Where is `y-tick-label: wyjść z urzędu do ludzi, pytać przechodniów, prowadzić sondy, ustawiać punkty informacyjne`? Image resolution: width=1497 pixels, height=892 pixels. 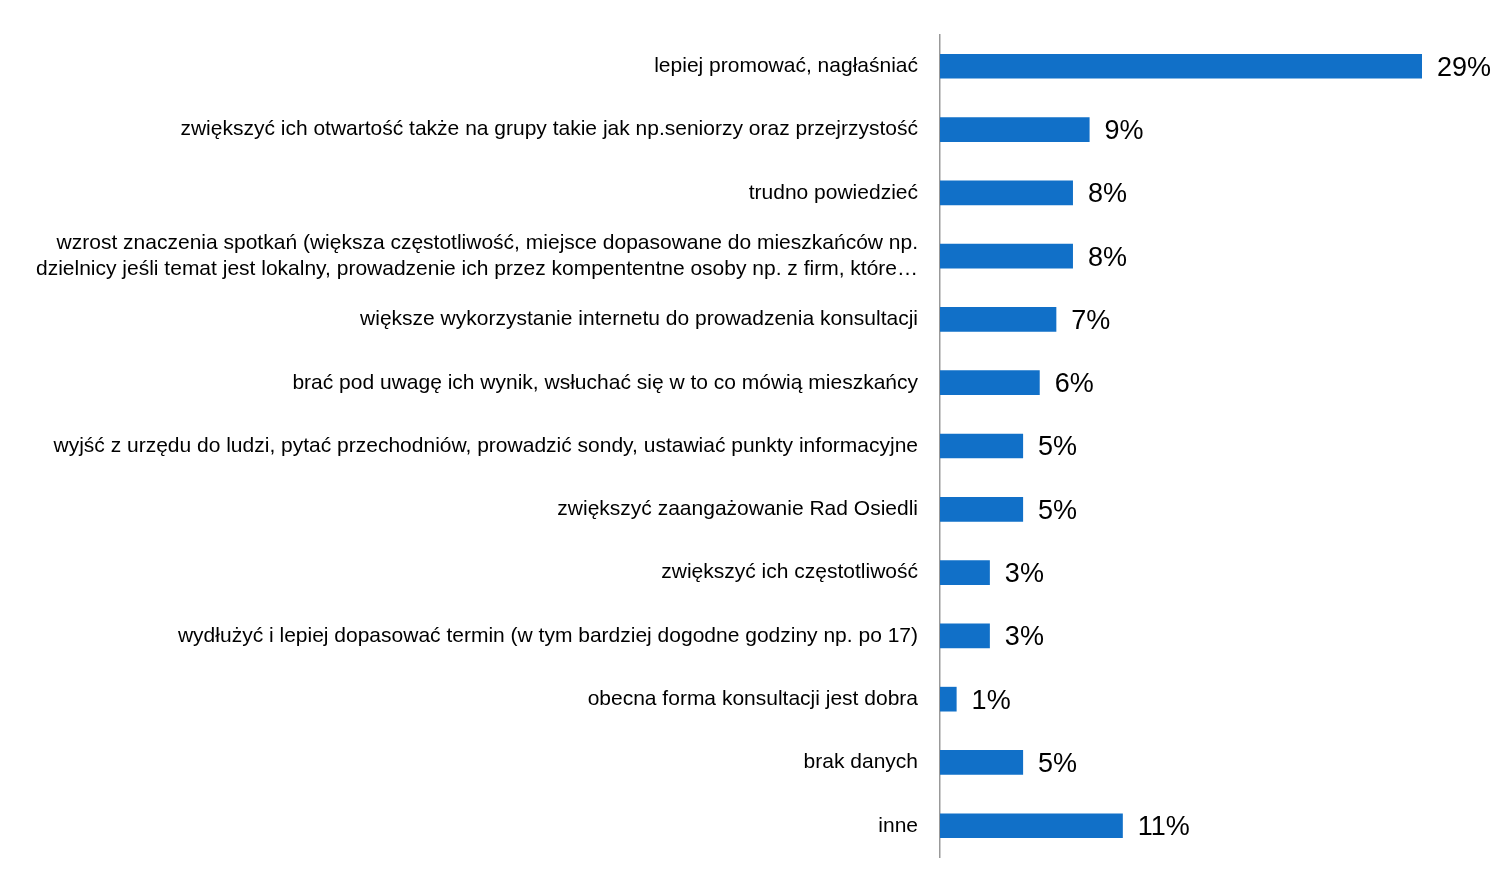
y-tick-label: wyjść z urzędu do ludzi, pytać przechodniów, prowadzić sondy, ustawiać punkty informacyjne is located at coordinates (485, 444).